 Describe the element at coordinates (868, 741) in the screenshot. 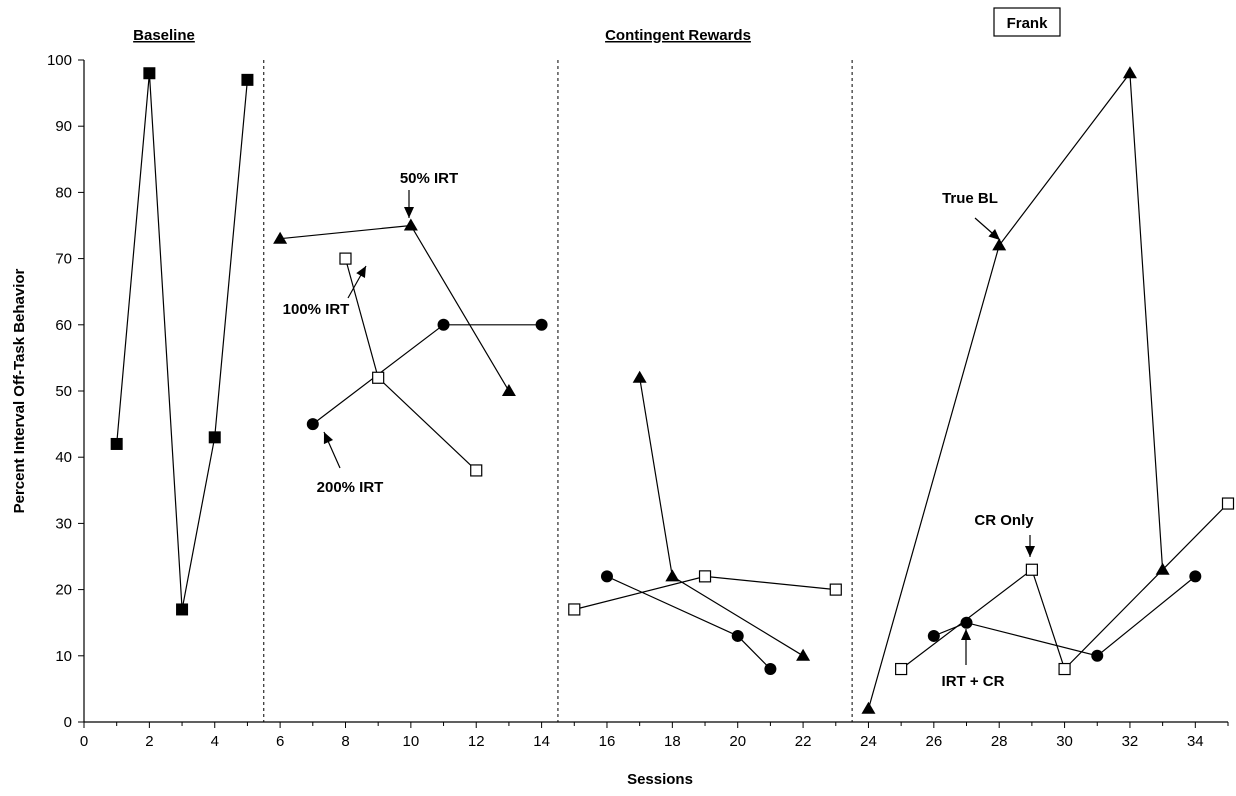

I see `x-tick-label: 24` at that location.